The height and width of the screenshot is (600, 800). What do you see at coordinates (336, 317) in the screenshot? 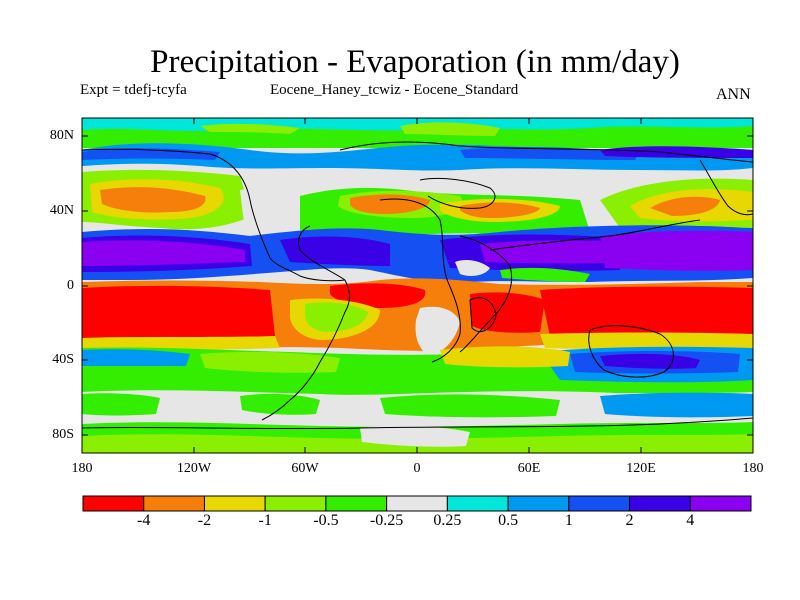
I see `samerica-green` at bounding box center [336, 317].